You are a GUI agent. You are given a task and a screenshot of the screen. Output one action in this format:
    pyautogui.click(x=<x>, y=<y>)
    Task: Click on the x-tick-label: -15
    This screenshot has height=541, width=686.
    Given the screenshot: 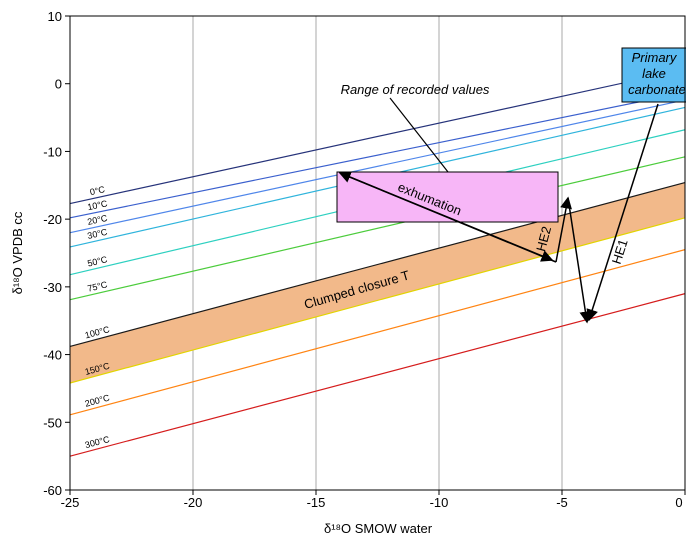 What is the action you would take?
    pyautogui.click(x=316, y=502)
    